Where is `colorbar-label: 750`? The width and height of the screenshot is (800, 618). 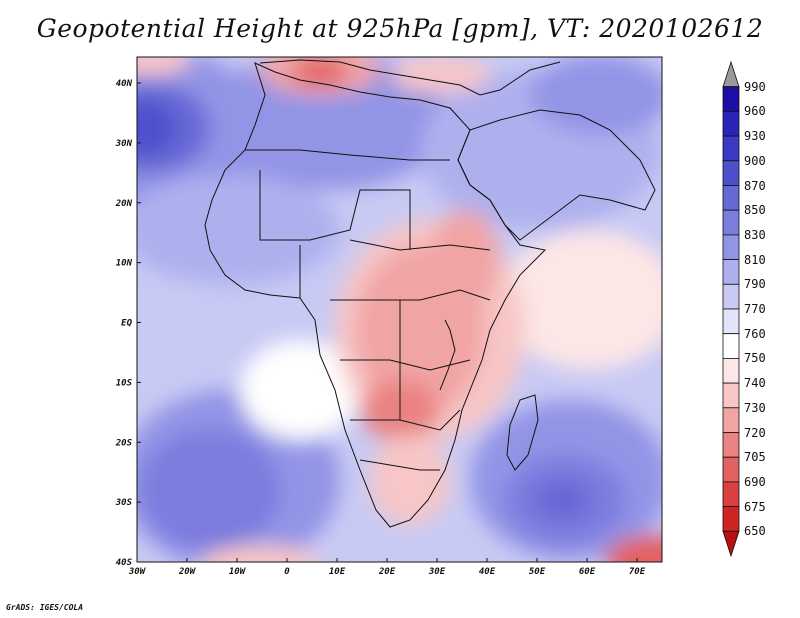 colorbar-label: 750 is located at coordinates (755, 358).